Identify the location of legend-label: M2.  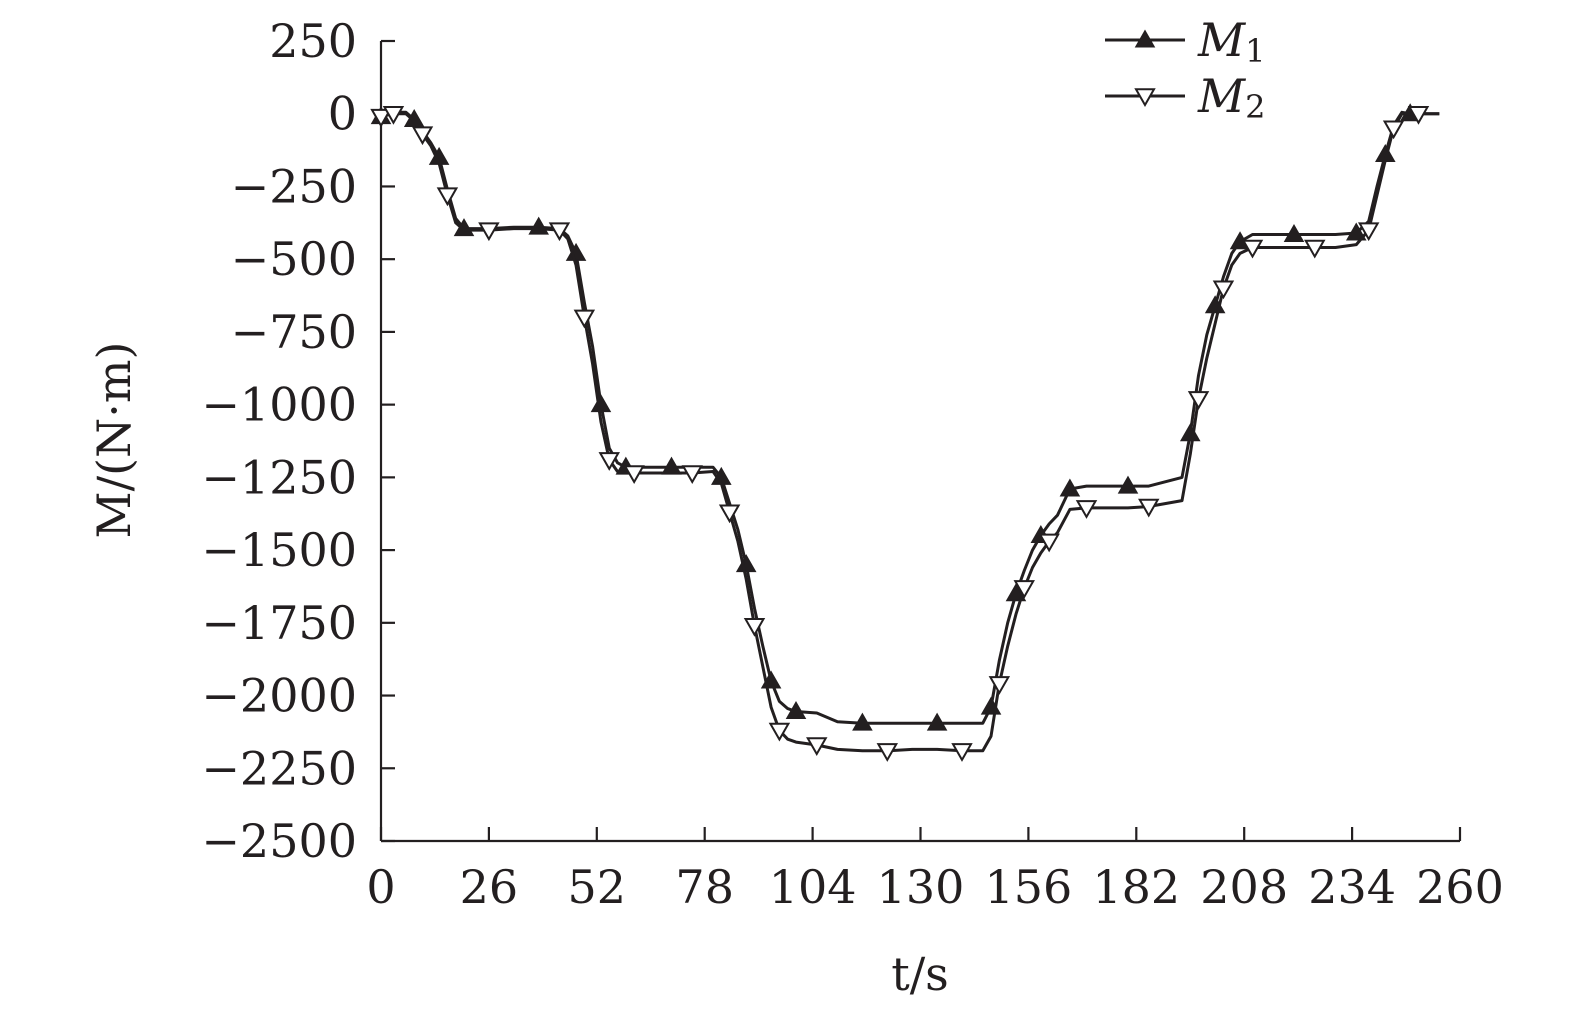
(1231, 97).